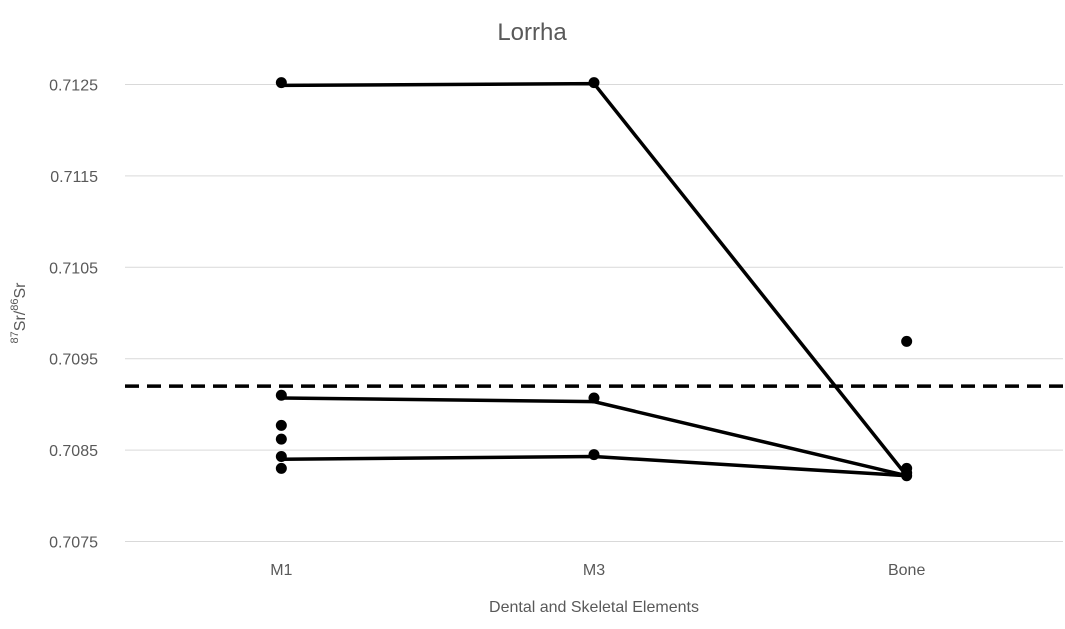 The image size is (1065, 629). Describe the element at coordinates (73, 543) in the screenshot. I see `y-tick-label: 0.7075` at that location.